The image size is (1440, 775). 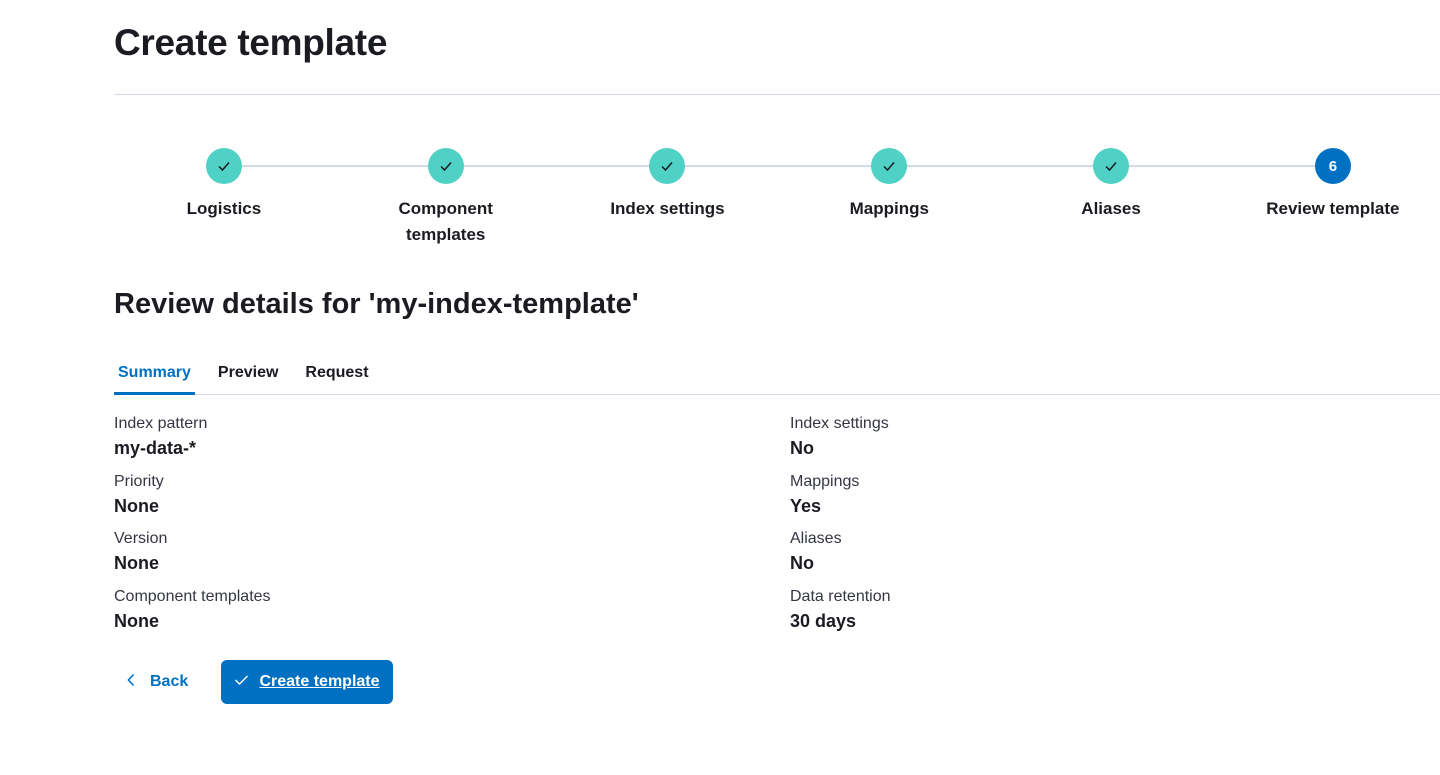 What do you see at coordinates (192, 558) in the screenshot?
I see `summary-item: Version None` at bounding box center [192, 558].